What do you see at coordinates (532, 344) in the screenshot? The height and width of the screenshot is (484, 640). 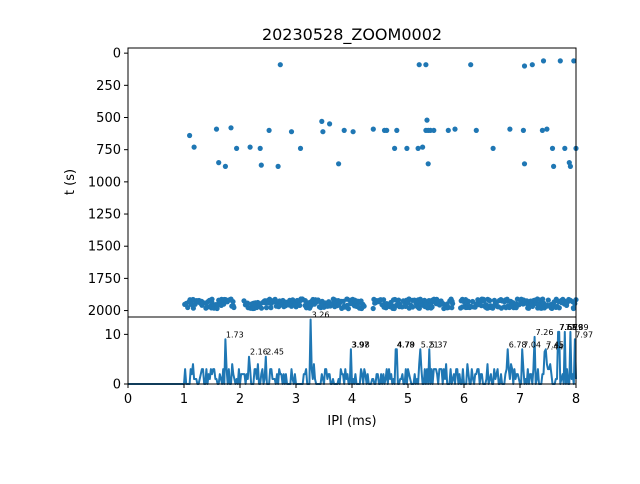 I see `peak-label: 7.04` at bounding box center [532, 344].